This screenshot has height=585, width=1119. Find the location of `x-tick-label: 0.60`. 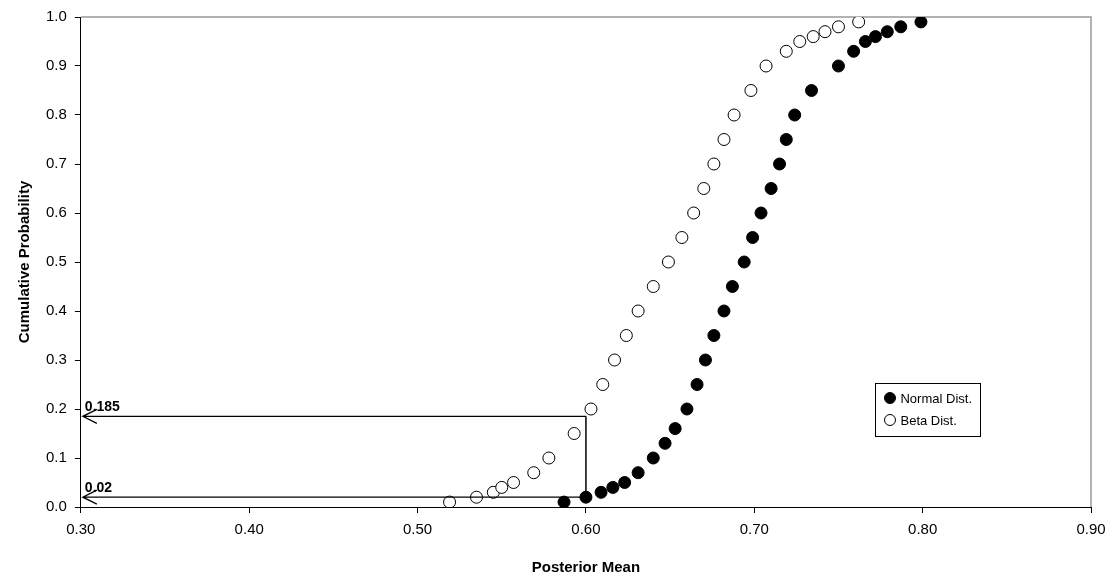

x-tick-label: 0.60 is located at coordinates (586, 529).